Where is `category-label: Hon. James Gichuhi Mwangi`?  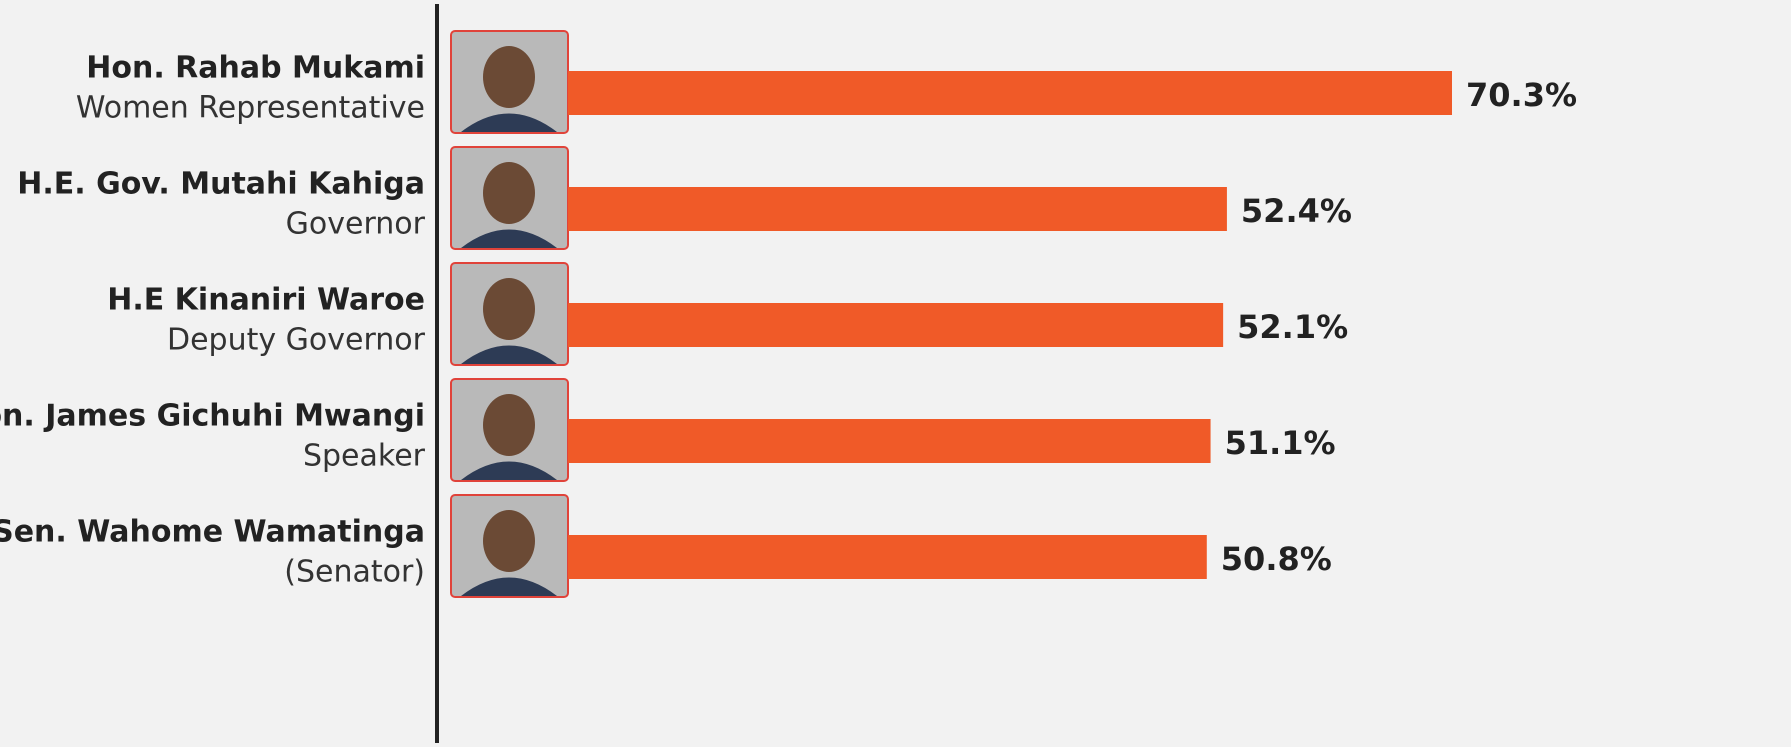
category-label: Hon. James Gichuhi Mwangi is located at coordinates (212, 416).